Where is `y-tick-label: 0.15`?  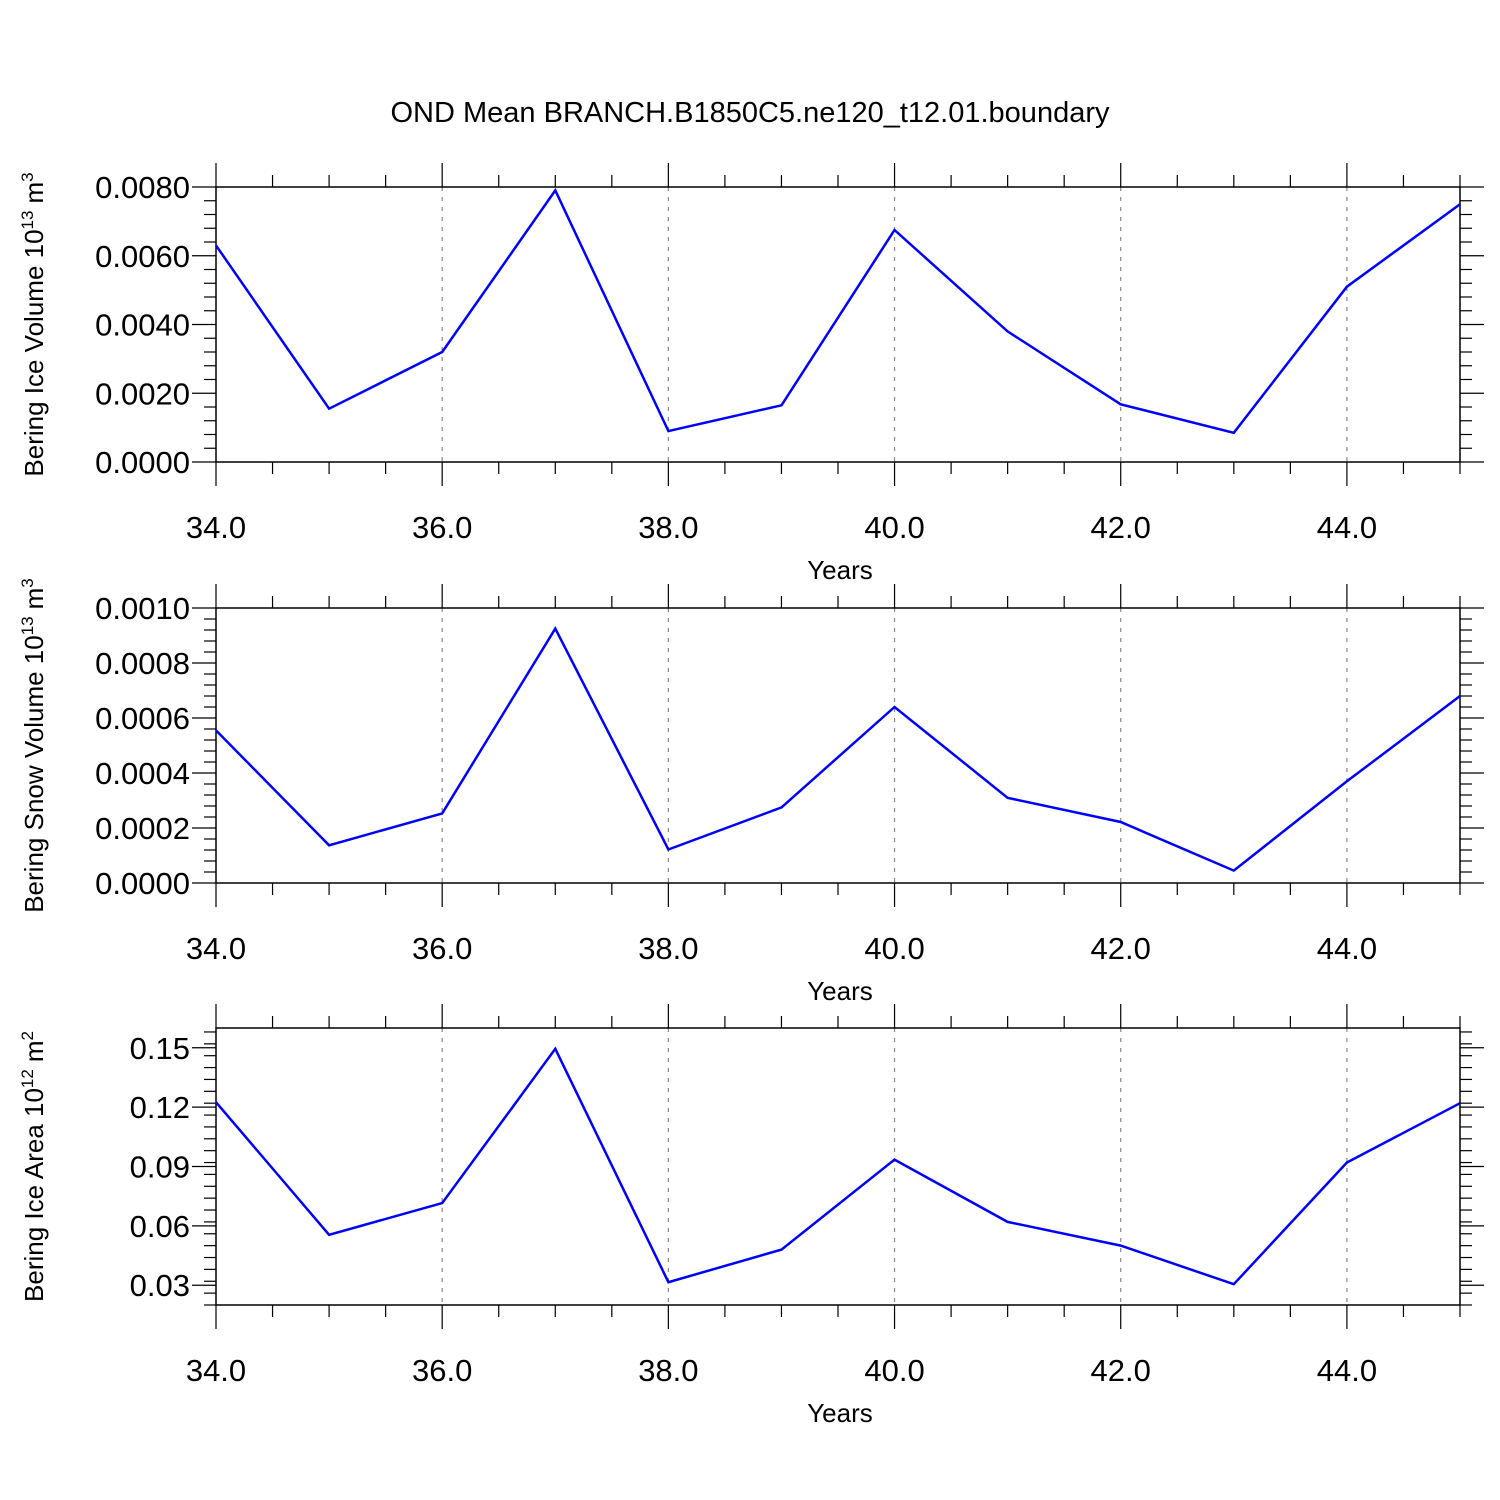
y-tick-label: 0.15 is located at coordinates (160, 1048).